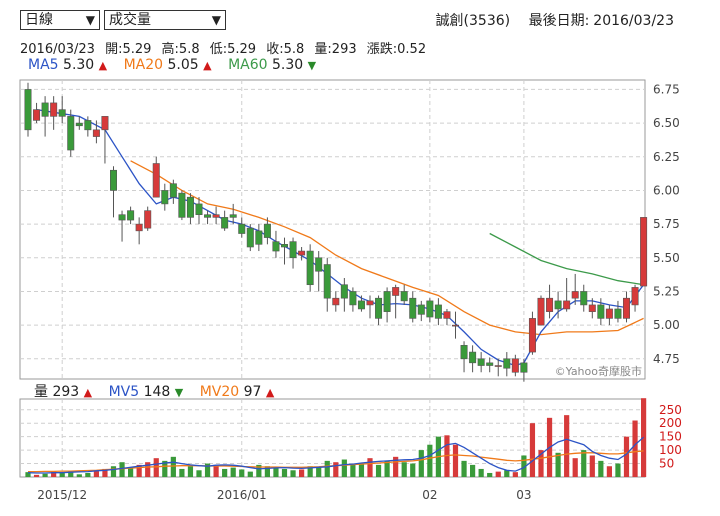 The width and height of the screenshot is (720, 516). What do you see at coordinates (670, 423) in the screenshot?
I see `volume-tick-label: 200` at bounding box center [670, 423].